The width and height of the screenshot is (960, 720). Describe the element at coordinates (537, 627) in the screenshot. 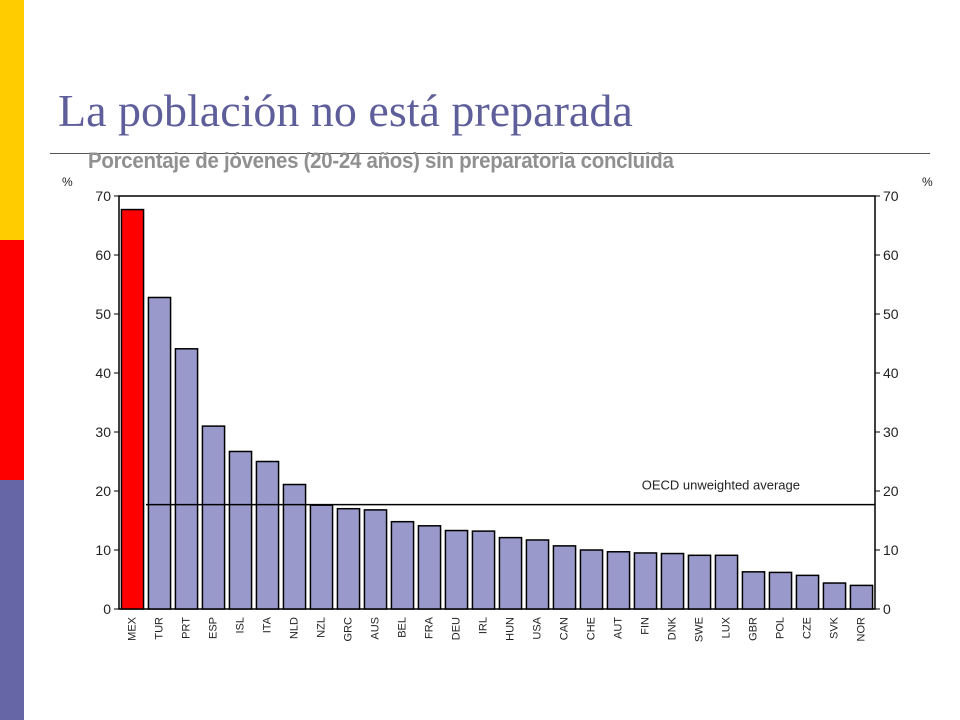

I see `x-tick-label: USA` at that location.